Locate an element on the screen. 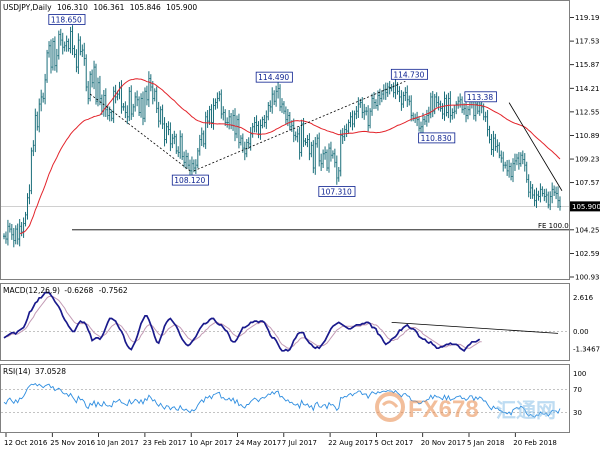 The width and height of the screenshot is (600, 450). macd-header: MACD(12,26,9) -0.6268 -0.7562 is located at coordinates (65, 290).